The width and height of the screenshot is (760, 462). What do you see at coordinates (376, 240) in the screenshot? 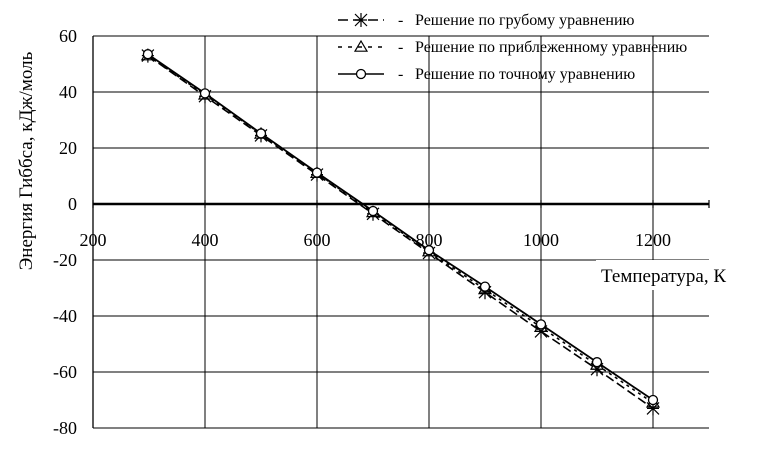
I see `x-tick-labels: 200 400 600 800 1000 1200` at bounding box center [376, 240].